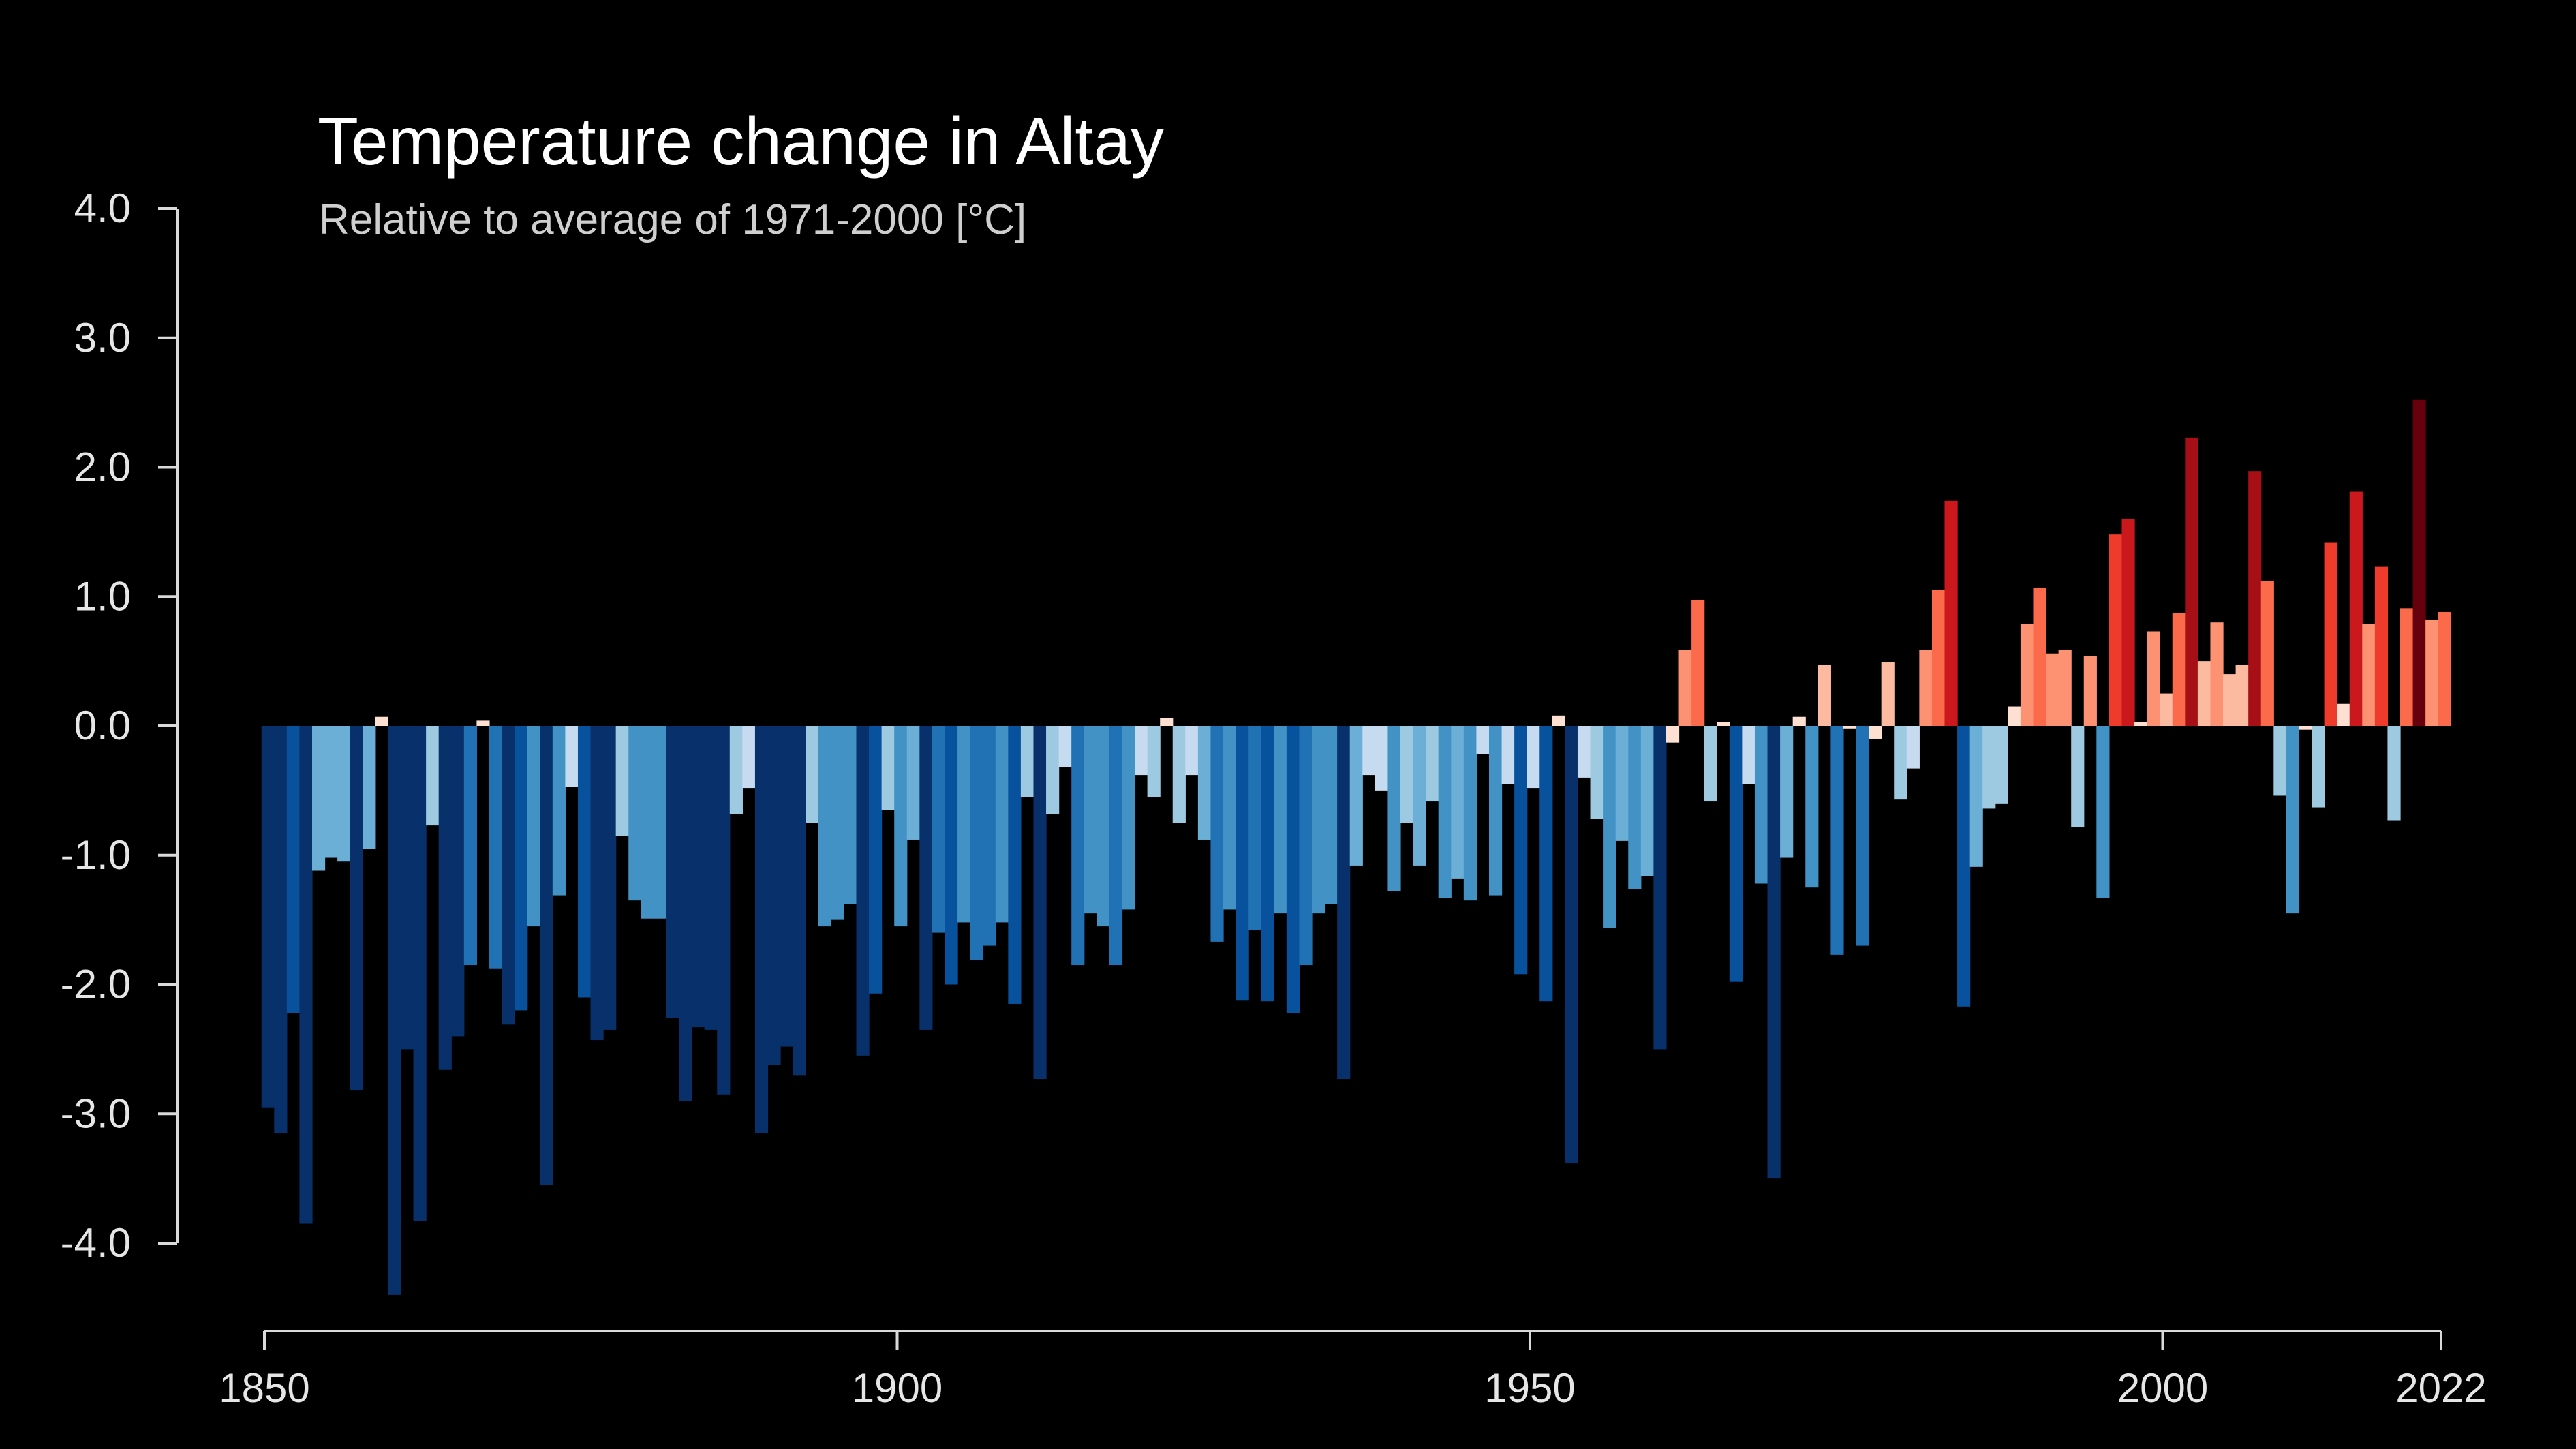 The width and height of the screenshot is (2576, 1449). Describe the element at coordinates (1230, 818) in the screenshot. I see `bar-1926` at that location.